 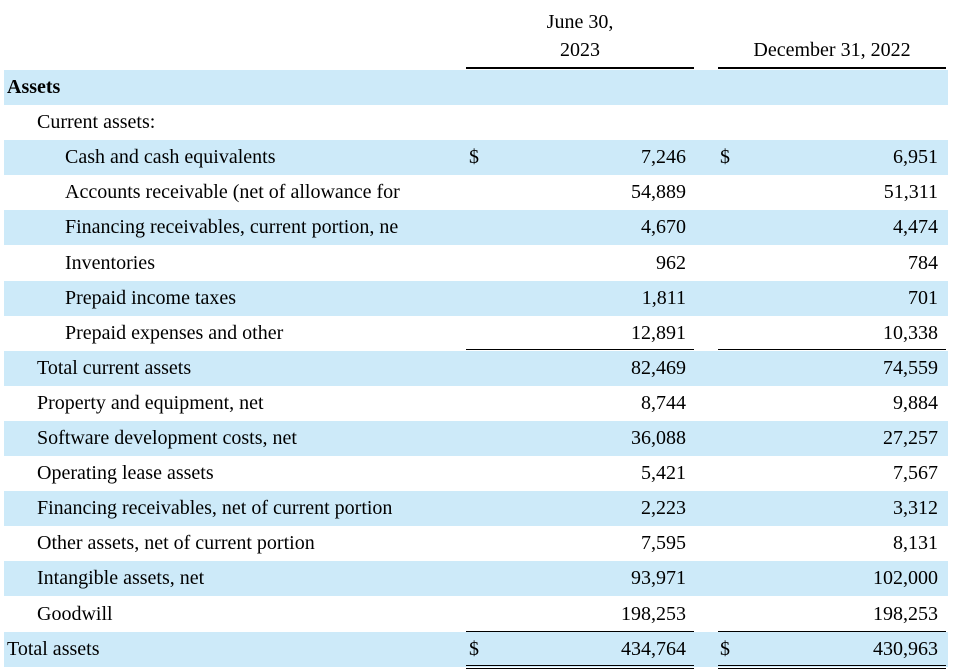 What do you see at coordinates (476, 122) in the screenshot?
I see `table-row: Current assets:` at bounding box center [476, 122].